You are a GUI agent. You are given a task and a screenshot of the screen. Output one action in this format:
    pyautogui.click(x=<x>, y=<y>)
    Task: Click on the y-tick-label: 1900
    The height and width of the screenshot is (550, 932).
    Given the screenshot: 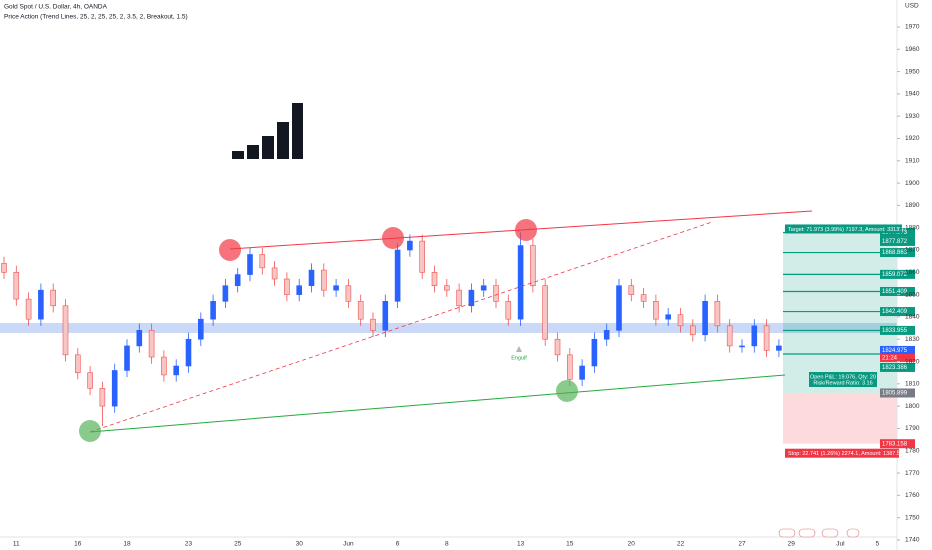 What is the action you would take?
    pyautogui.click(x=912, y=183)
    